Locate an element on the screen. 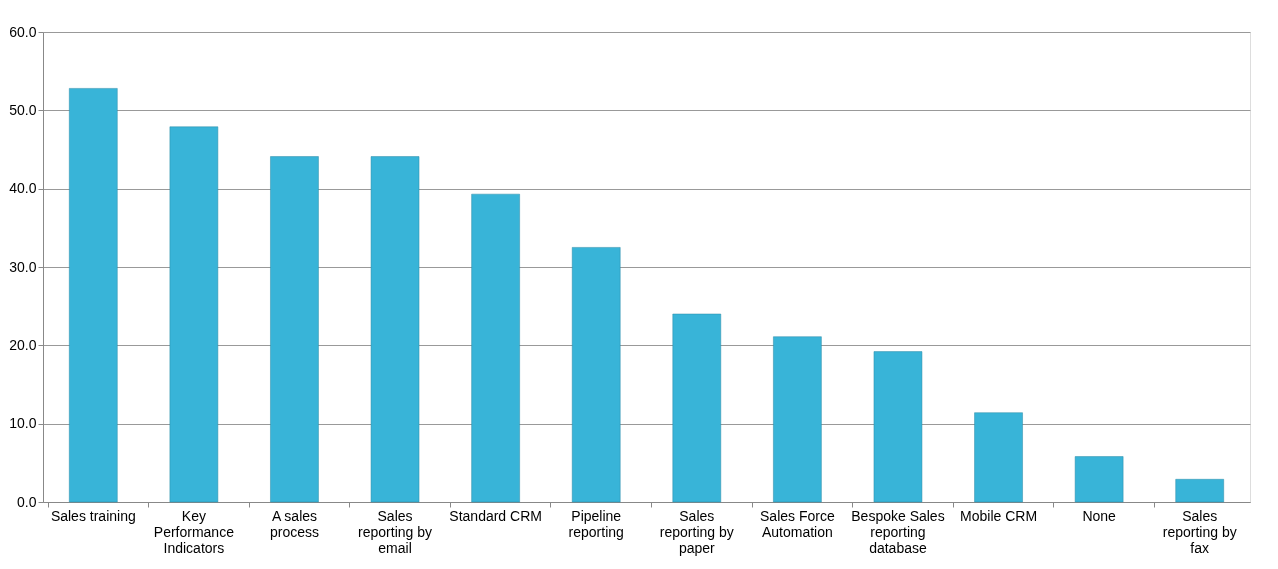 This screenshot has width=1278, height=569. y-tick-label: 40.0 is located at coordinates (23, 188).